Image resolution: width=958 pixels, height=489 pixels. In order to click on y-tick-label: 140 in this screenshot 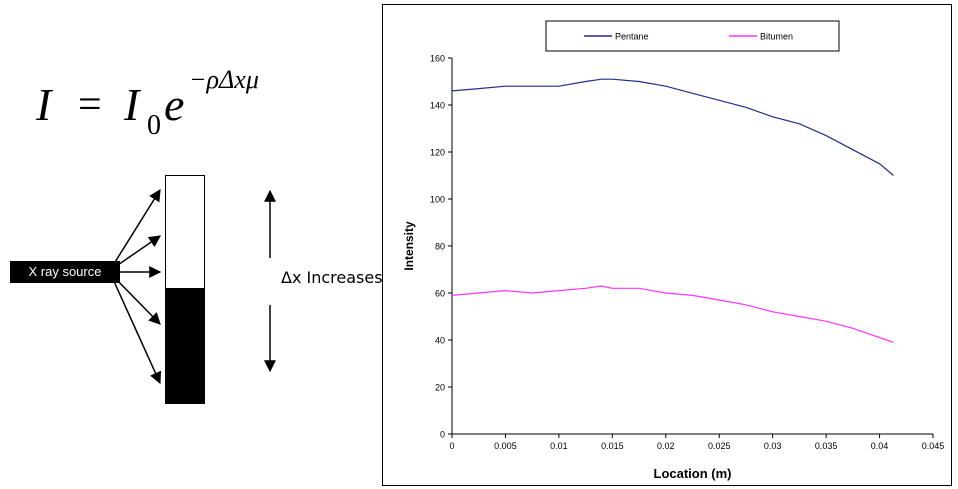, I will do `click(437, 106)`.